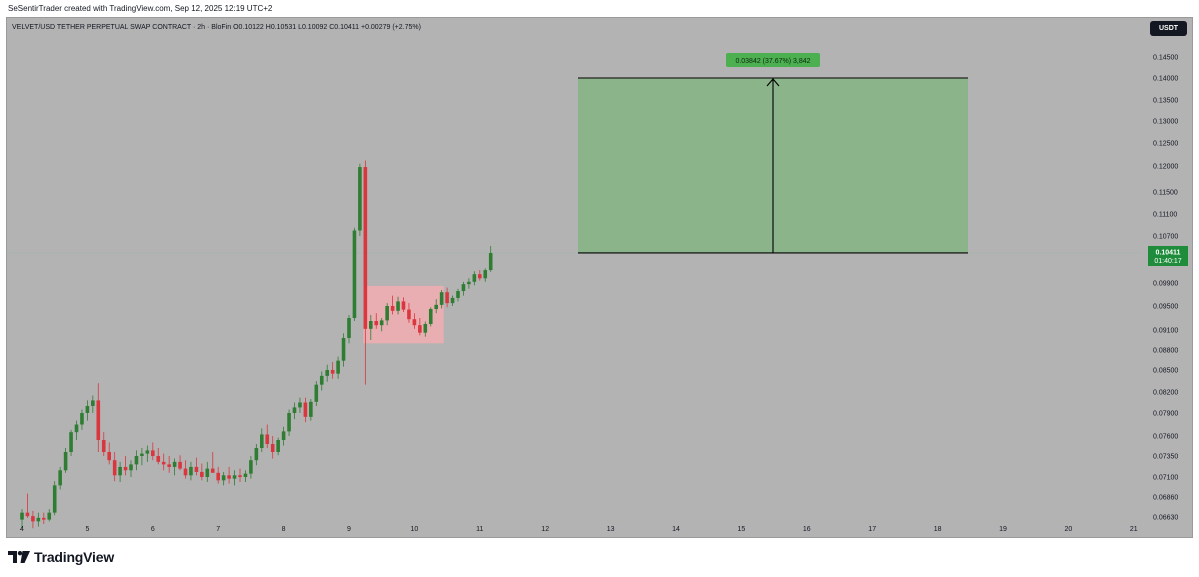 The height and width of the screenshot is (577, 1199). Describe the element at coordinates (1165, 437) in the screenshot. I see `y-tick-label: 0.07600` at that location.